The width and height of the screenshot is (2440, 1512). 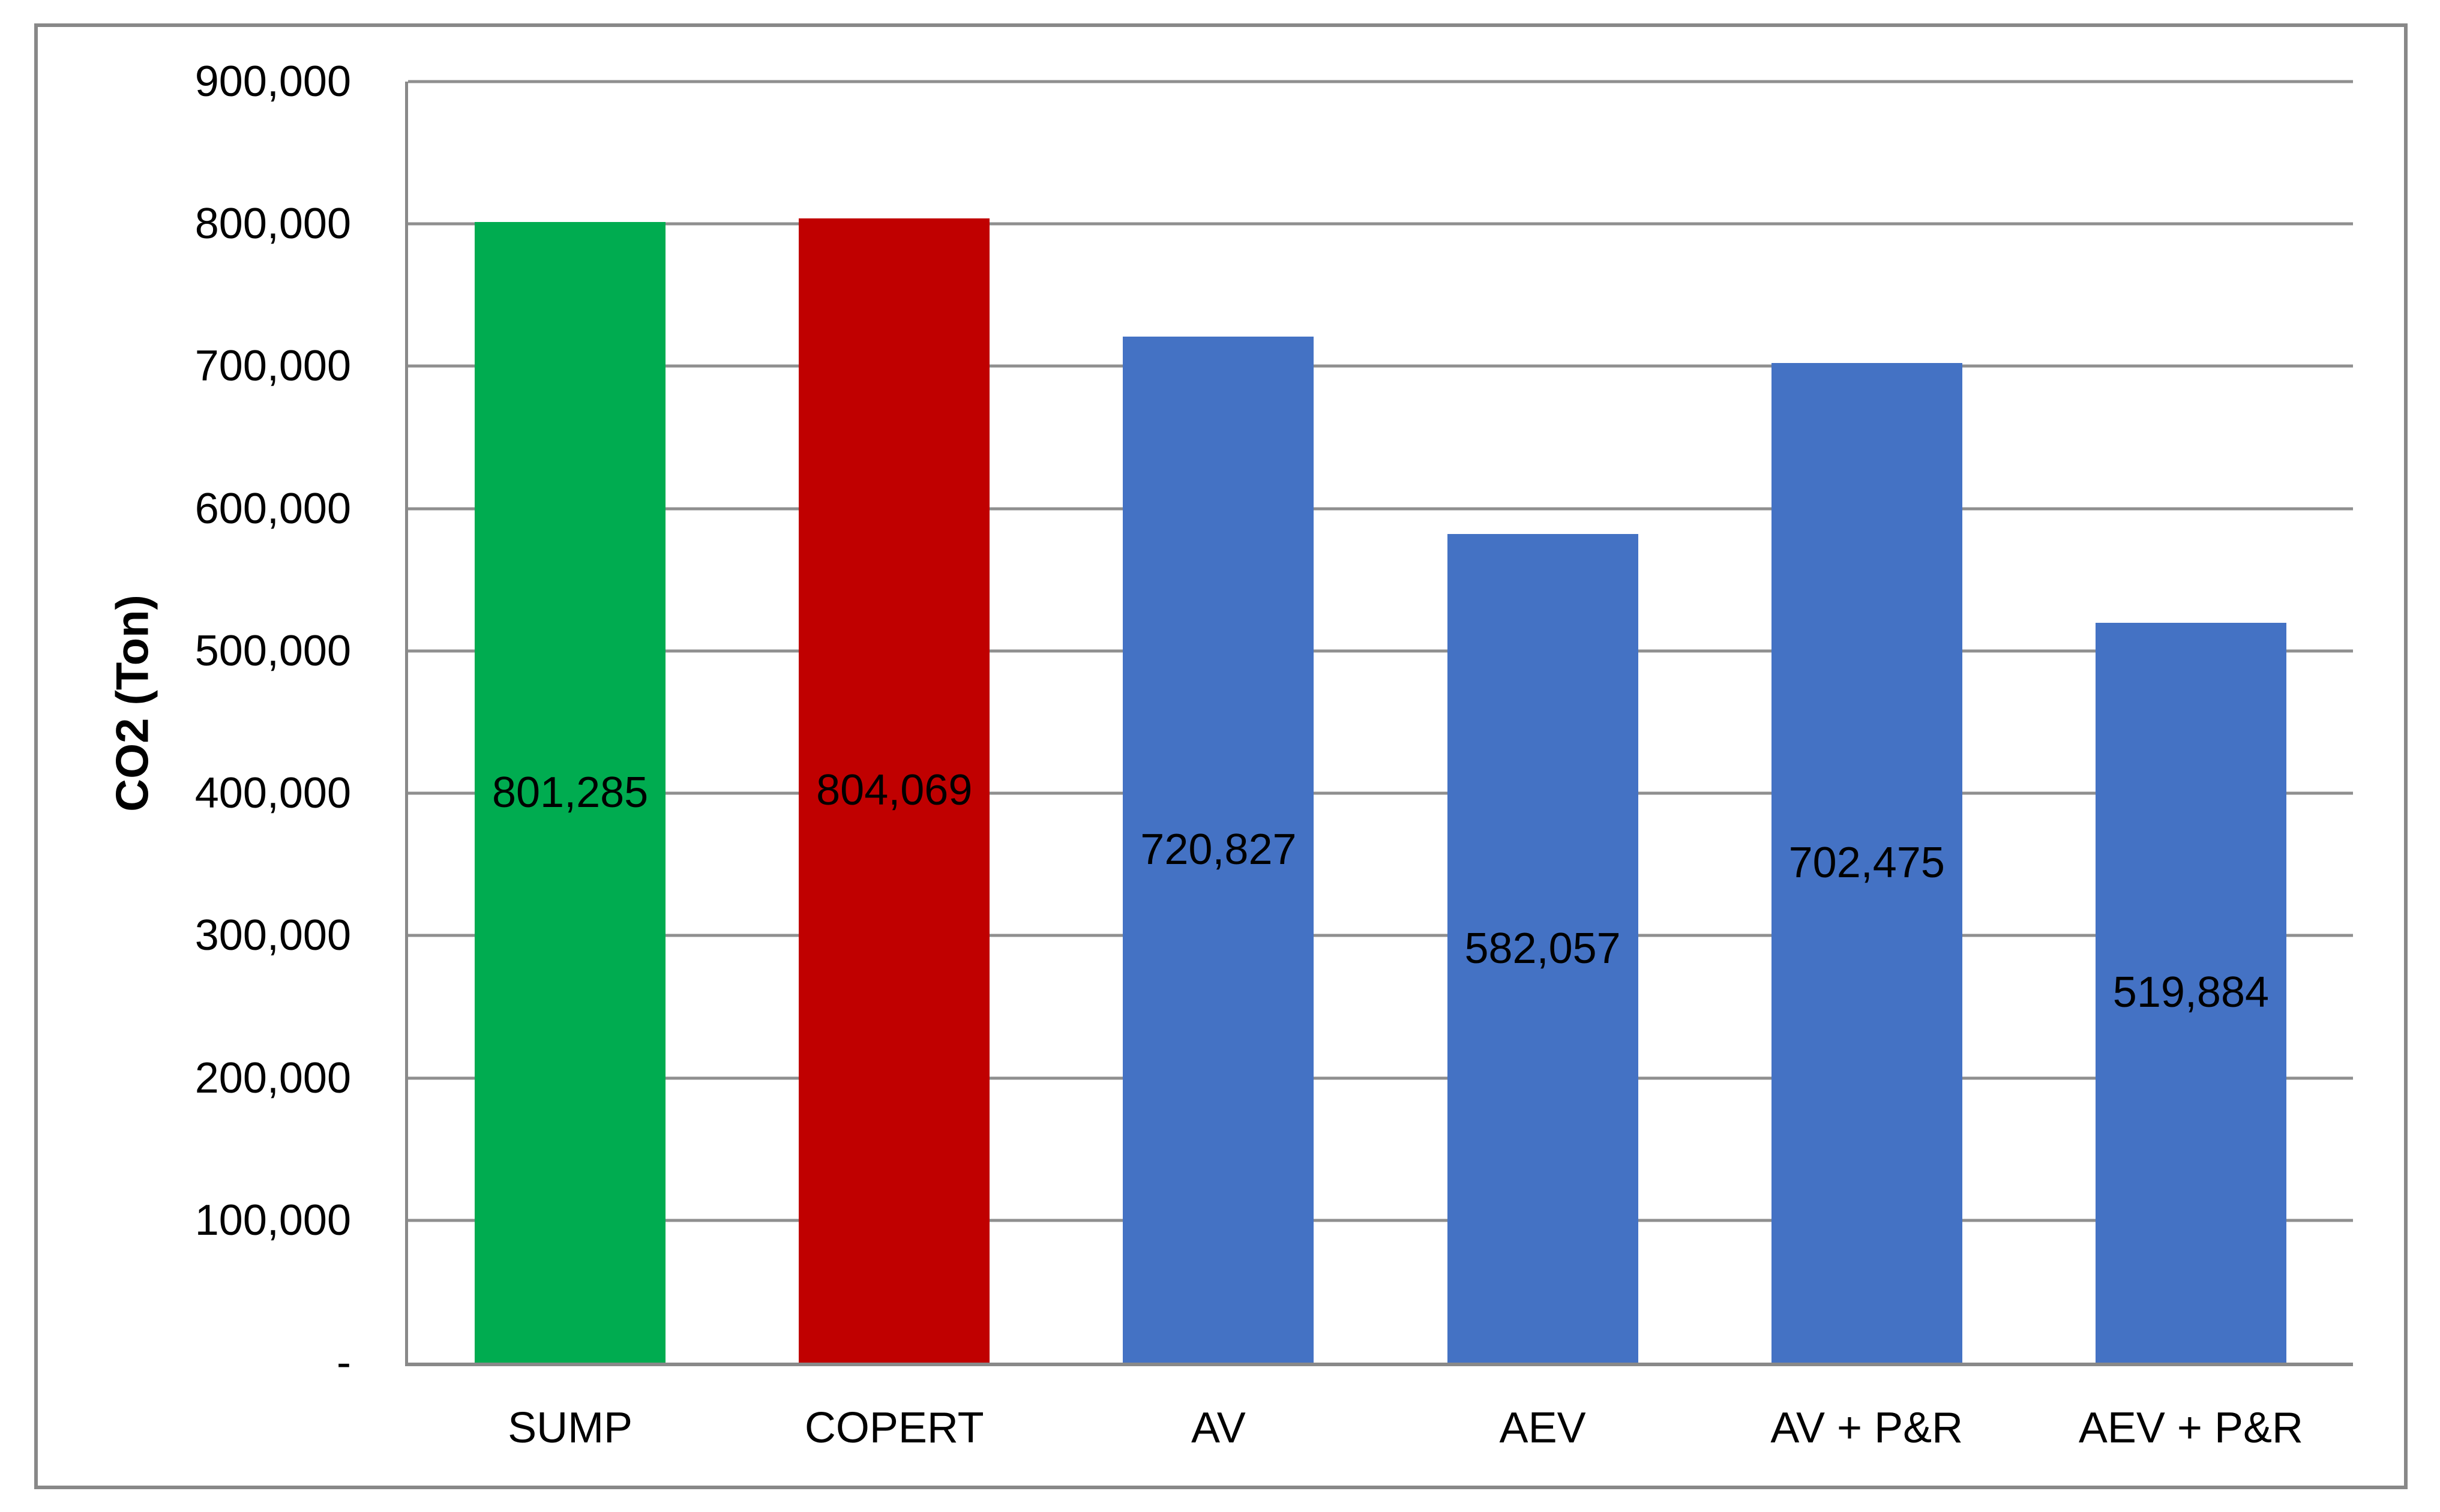 I want to click on bar-AV, so click(x=1218, y=850).